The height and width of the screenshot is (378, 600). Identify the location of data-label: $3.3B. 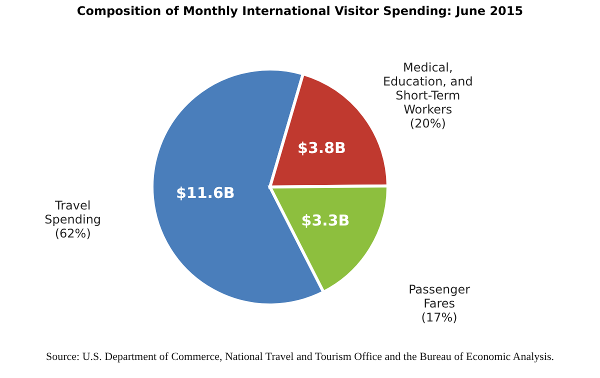
(325, 221).